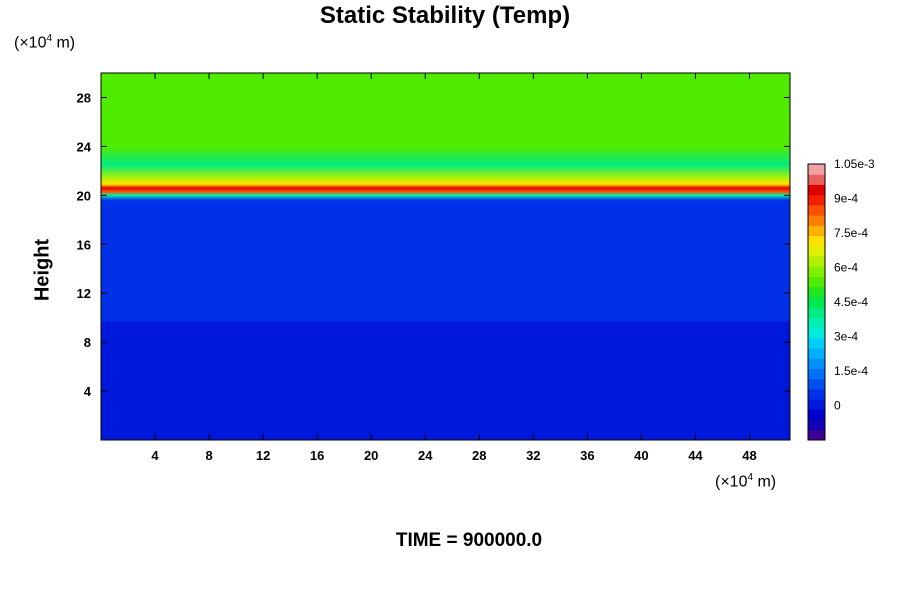 The height and width of the screenshot is (600, 900). I want to click on colorbar-label: 0, so click(837, 406).